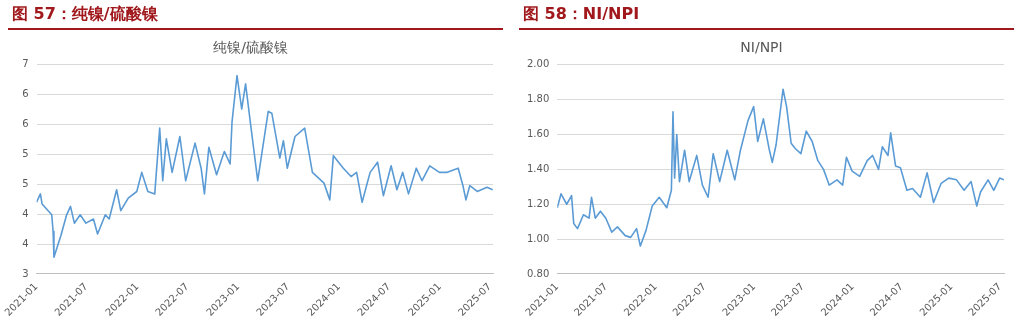 The height and width of the screenshot is (331, 1023). I want to click on chart-title: 图 58：NI/NPI, so click(766, 15).